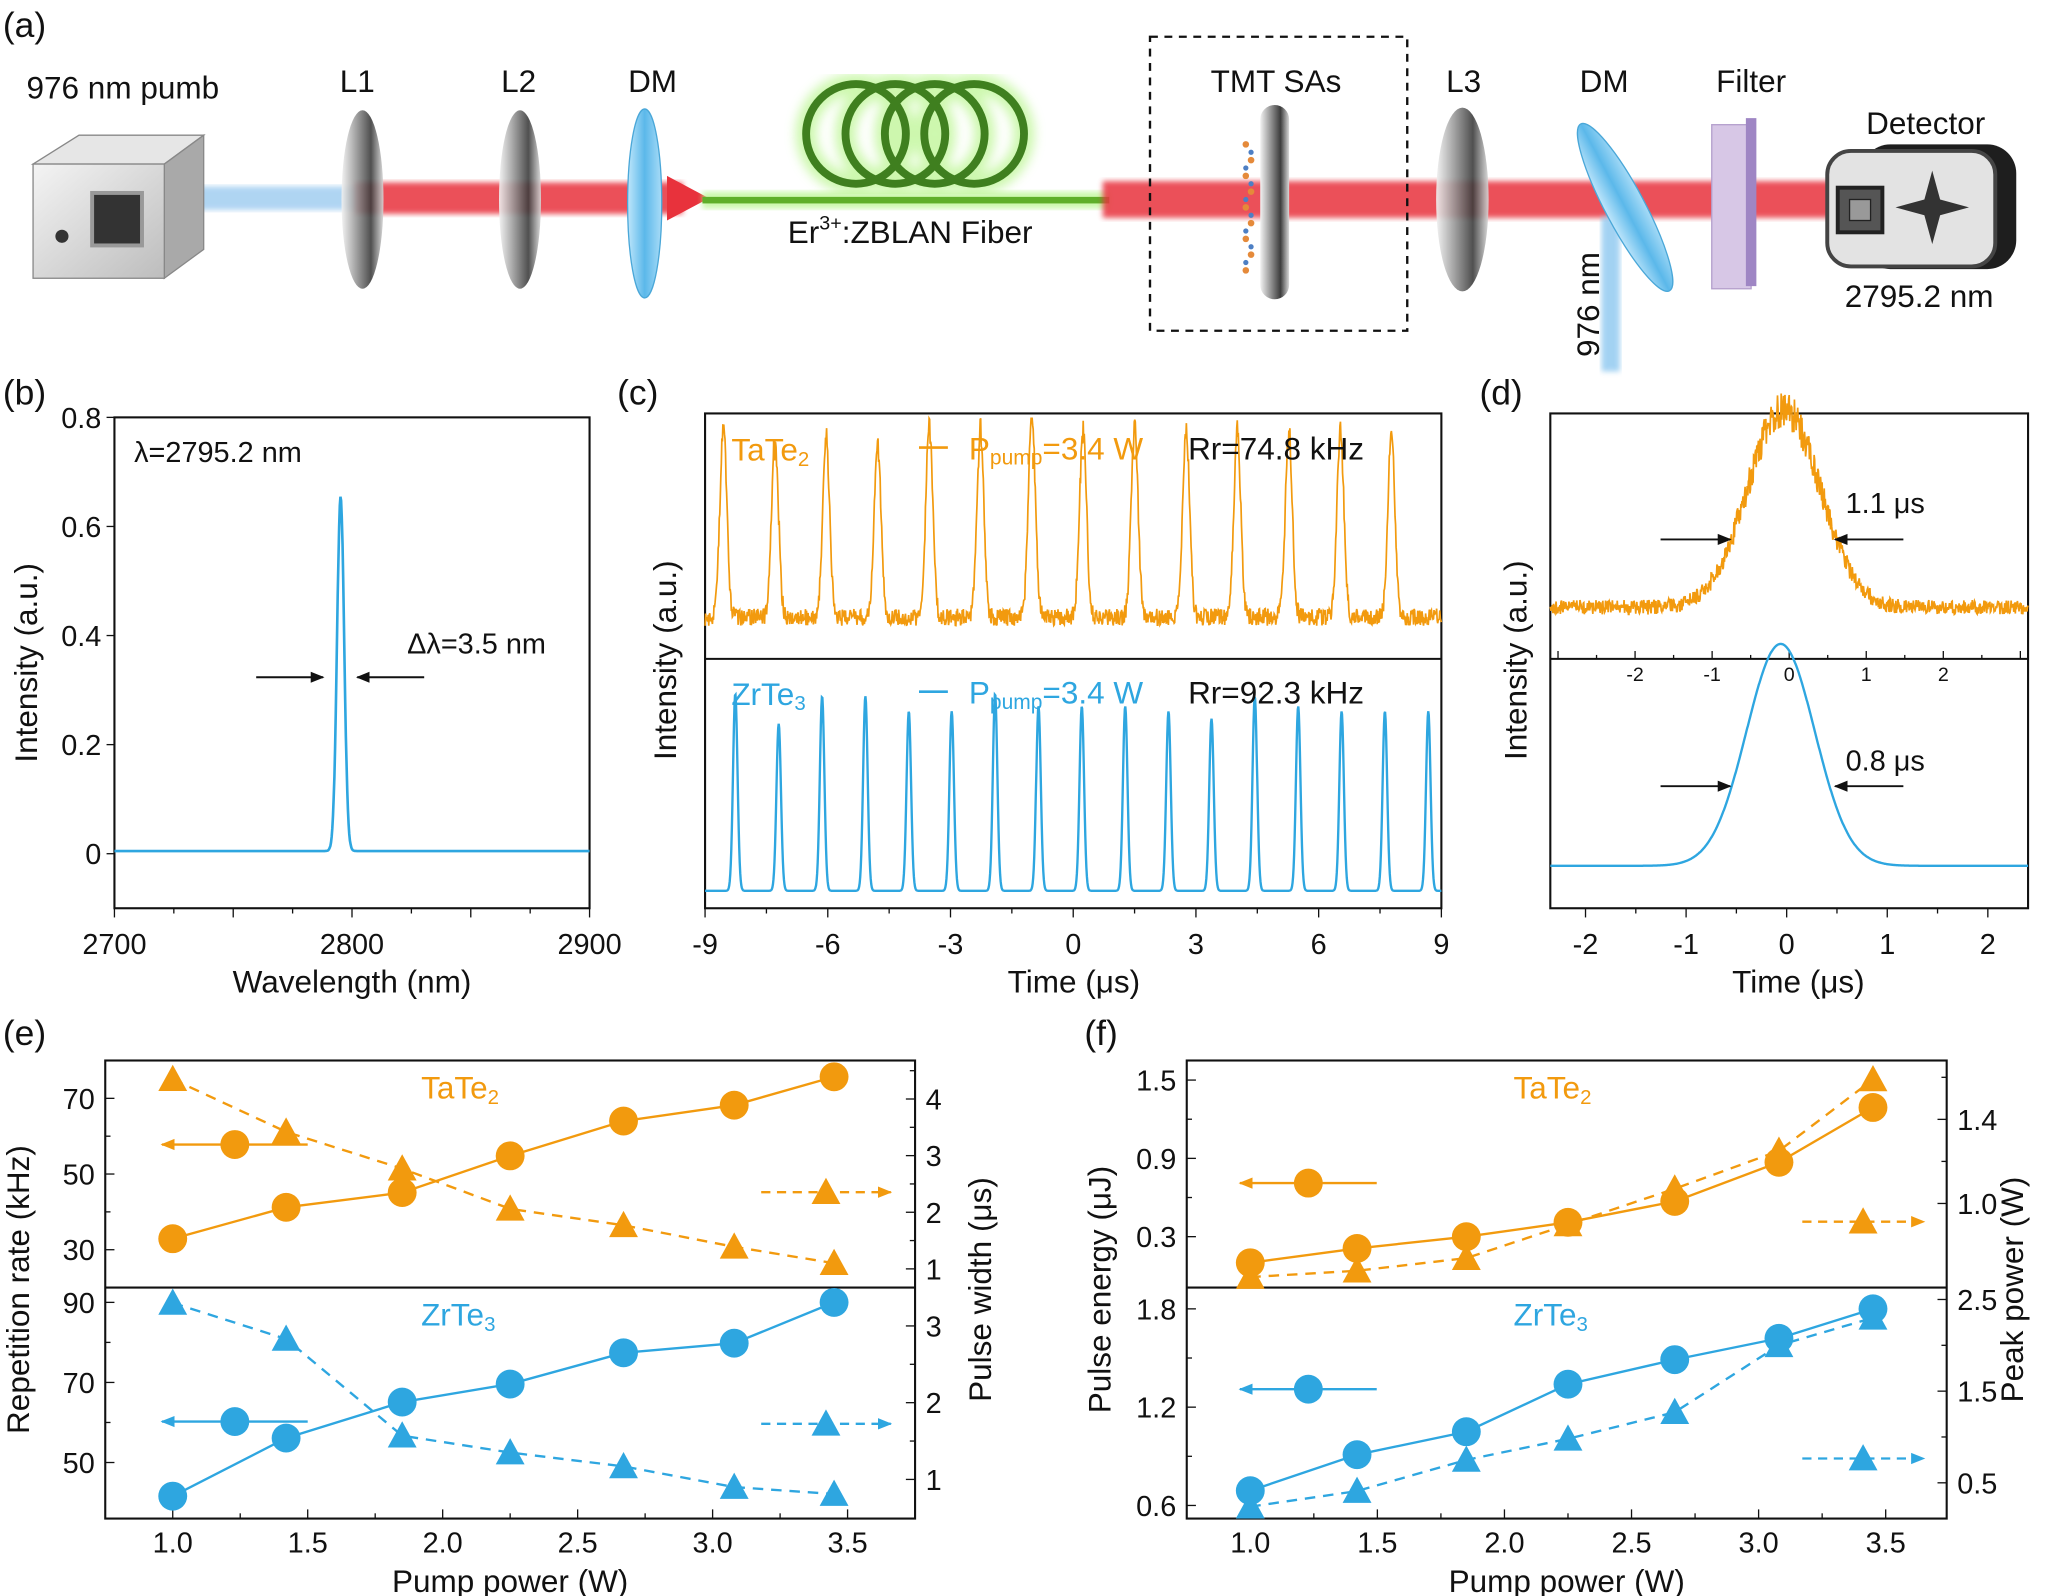 This screenshot has height=1596, width=2048. Describe the element at coordinates (934, 1327) in the screenshot. I see `right-y-tick-label: 3` at that location.